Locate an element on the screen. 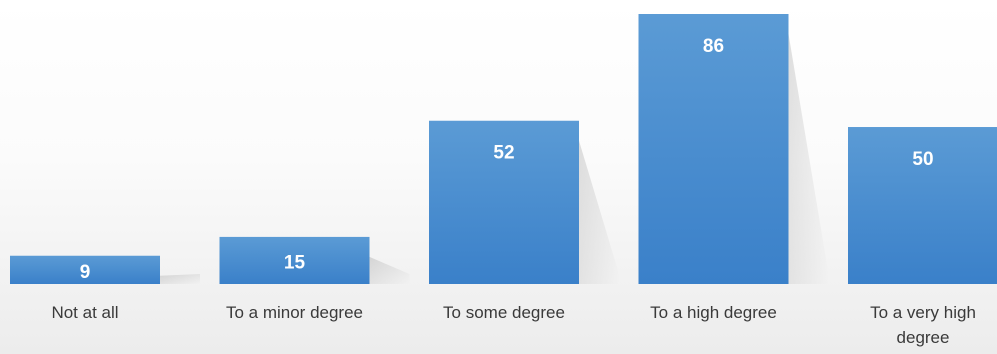  data-label-to-a-minor-degree: 15 is located at coordinates (295, 262).